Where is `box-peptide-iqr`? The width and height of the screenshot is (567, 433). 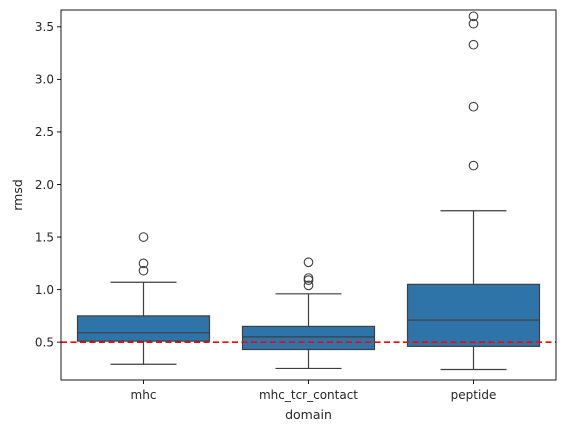
box-peptide-iqr is located at coordinates (473, 315).